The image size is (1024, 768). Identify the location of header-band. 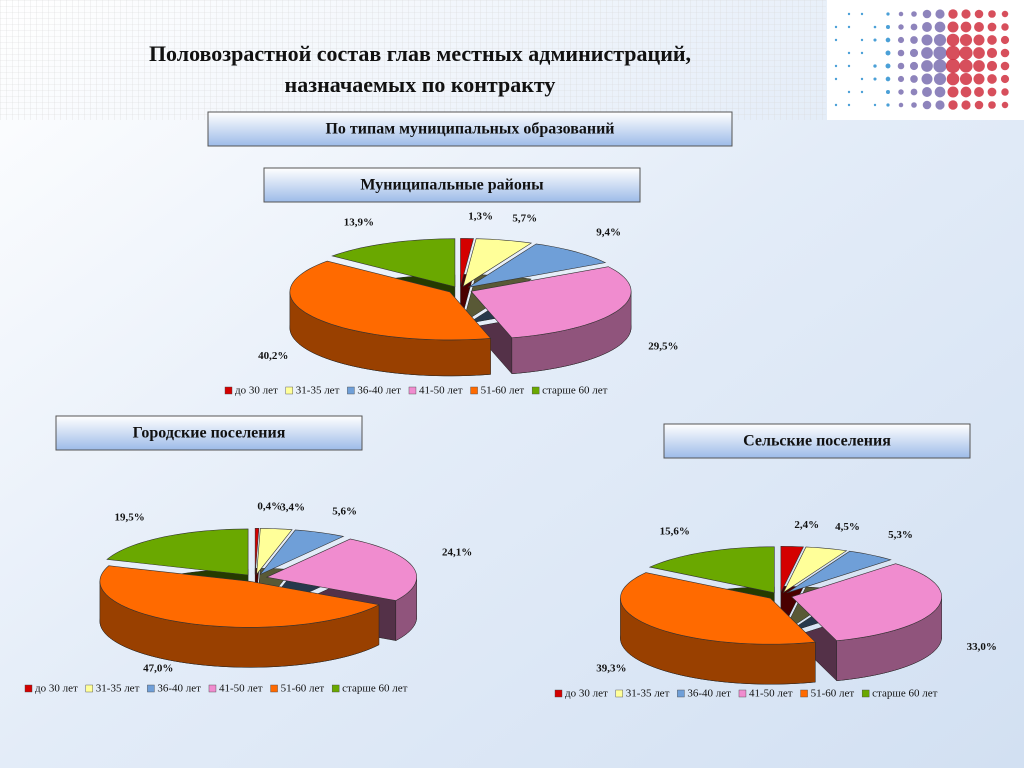
(413, 60).